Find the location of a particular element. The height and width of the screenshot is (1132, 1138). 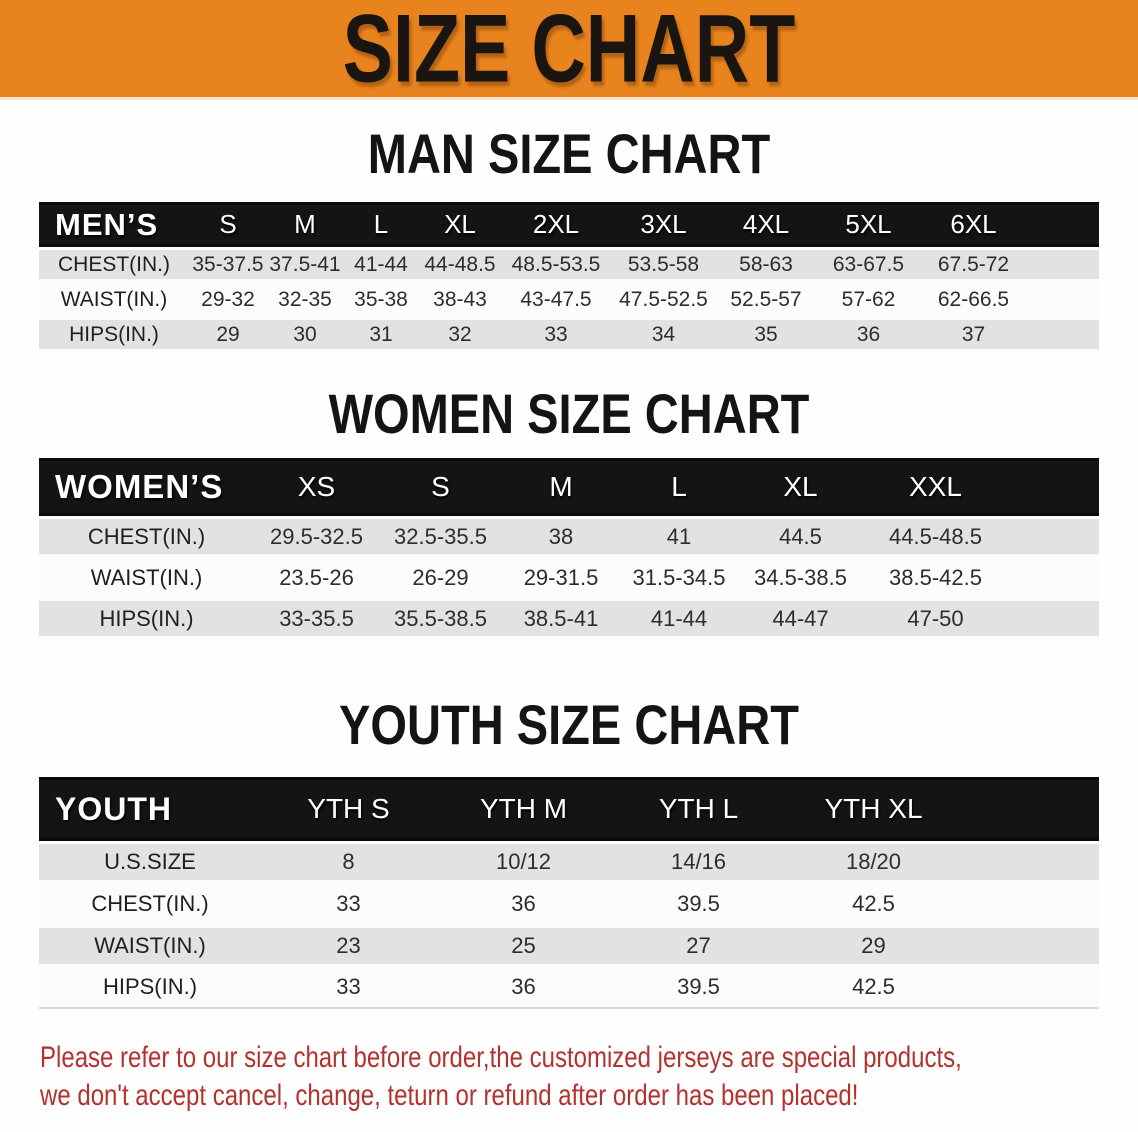

size-cell: 43-47.5 is located at coordinates (556, 299).